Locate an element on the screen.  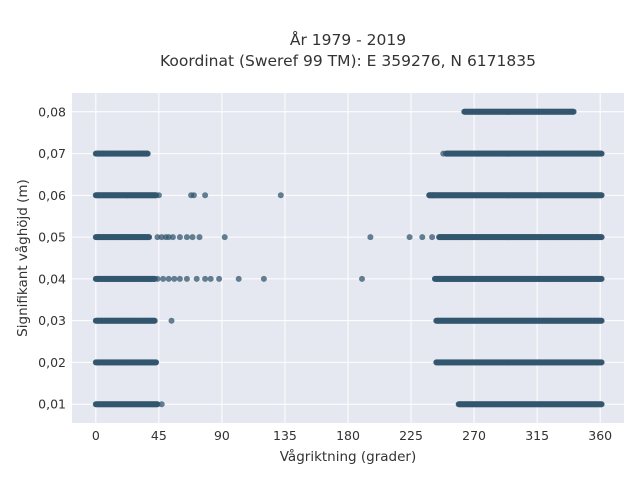
y-tick-label: 0,04 is located at coordinates (52, 278).